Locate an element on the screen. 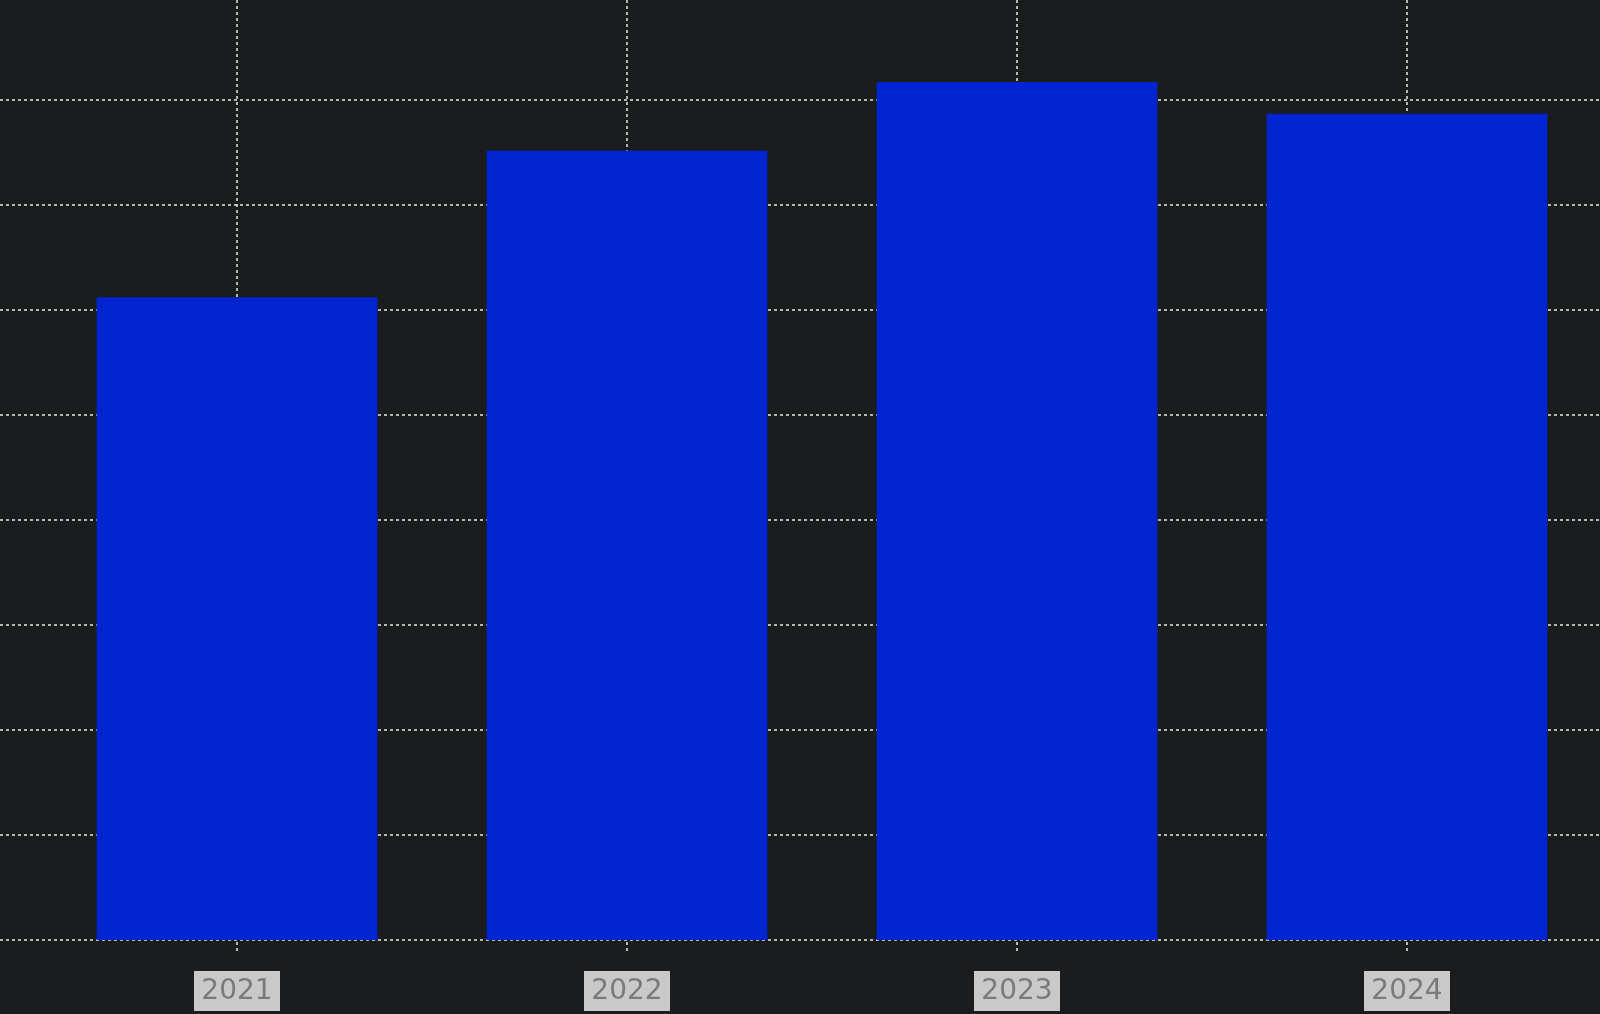 The image size is (1600, 1014). x-tick-label: 2023 is located at coordinates (1017, 989).